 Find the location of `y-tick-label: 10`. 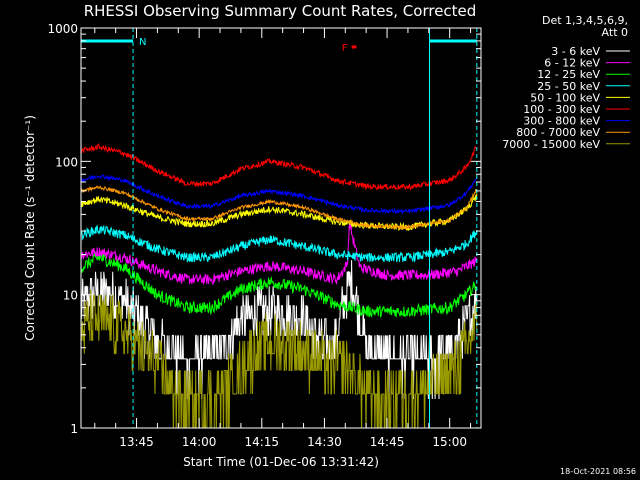

y-tick-label: 10 is located at coordinates (70, 296).